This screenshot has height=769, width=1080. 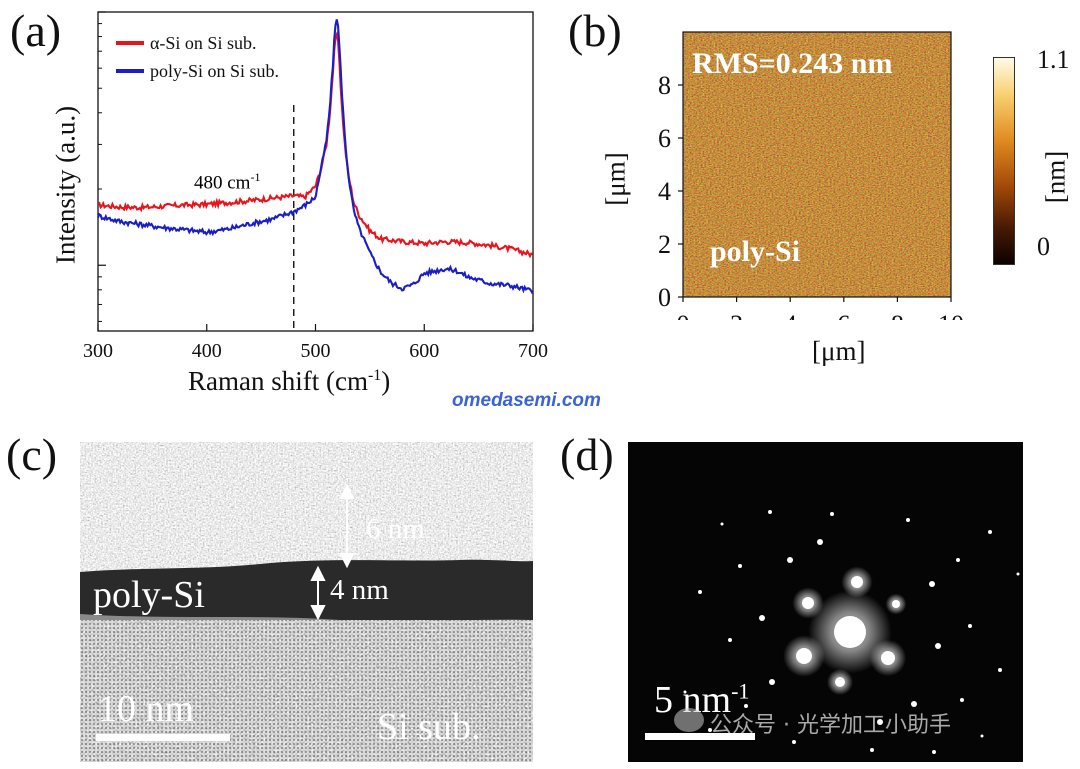 What do you see at coordinates (332, 552) in the screenshot?
I see `thickness-arrows` at bounding box center [332, 552].